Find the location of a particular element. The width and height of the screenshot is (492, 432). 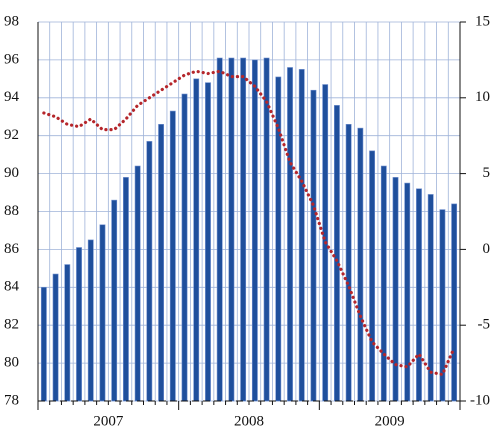

y-tick-label: 78 is located at coordinates (11, 400).